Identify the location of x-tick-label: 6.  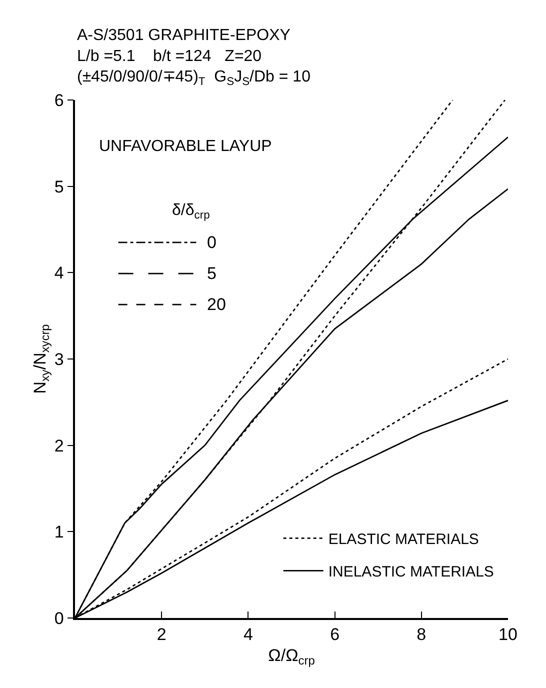
(335, 634).